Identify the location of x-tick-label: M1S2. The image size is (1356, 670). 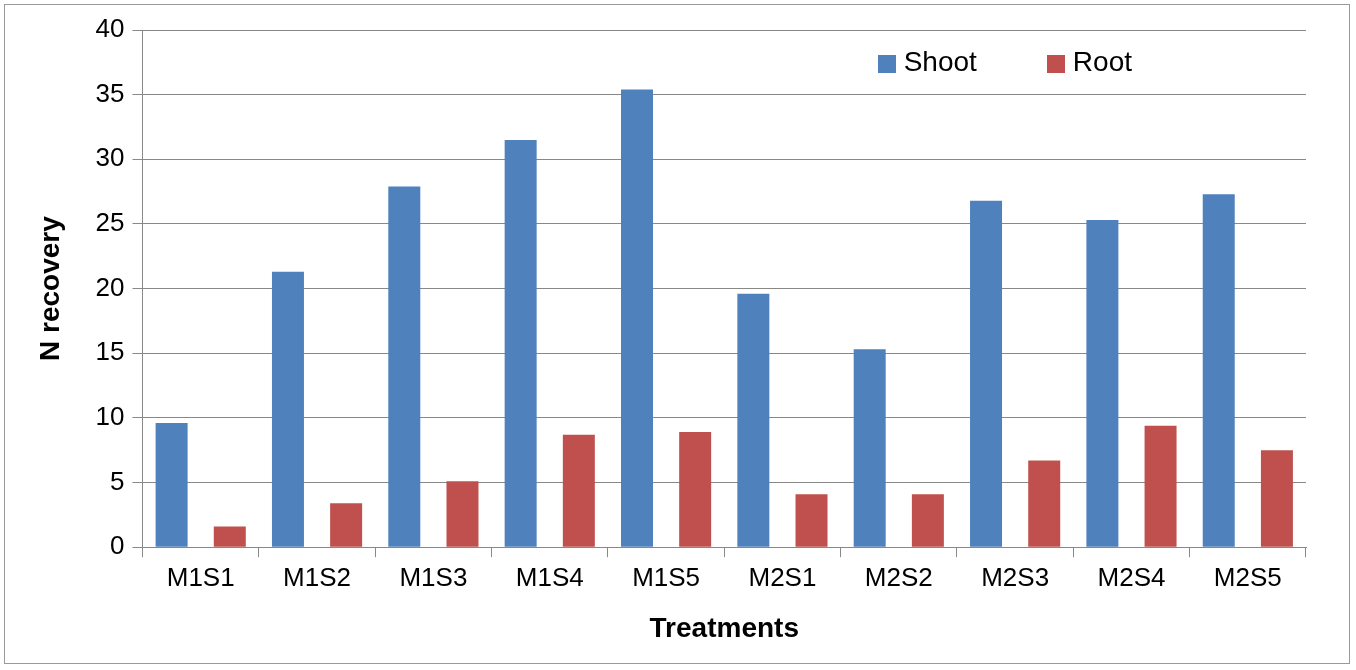
(317, 576).